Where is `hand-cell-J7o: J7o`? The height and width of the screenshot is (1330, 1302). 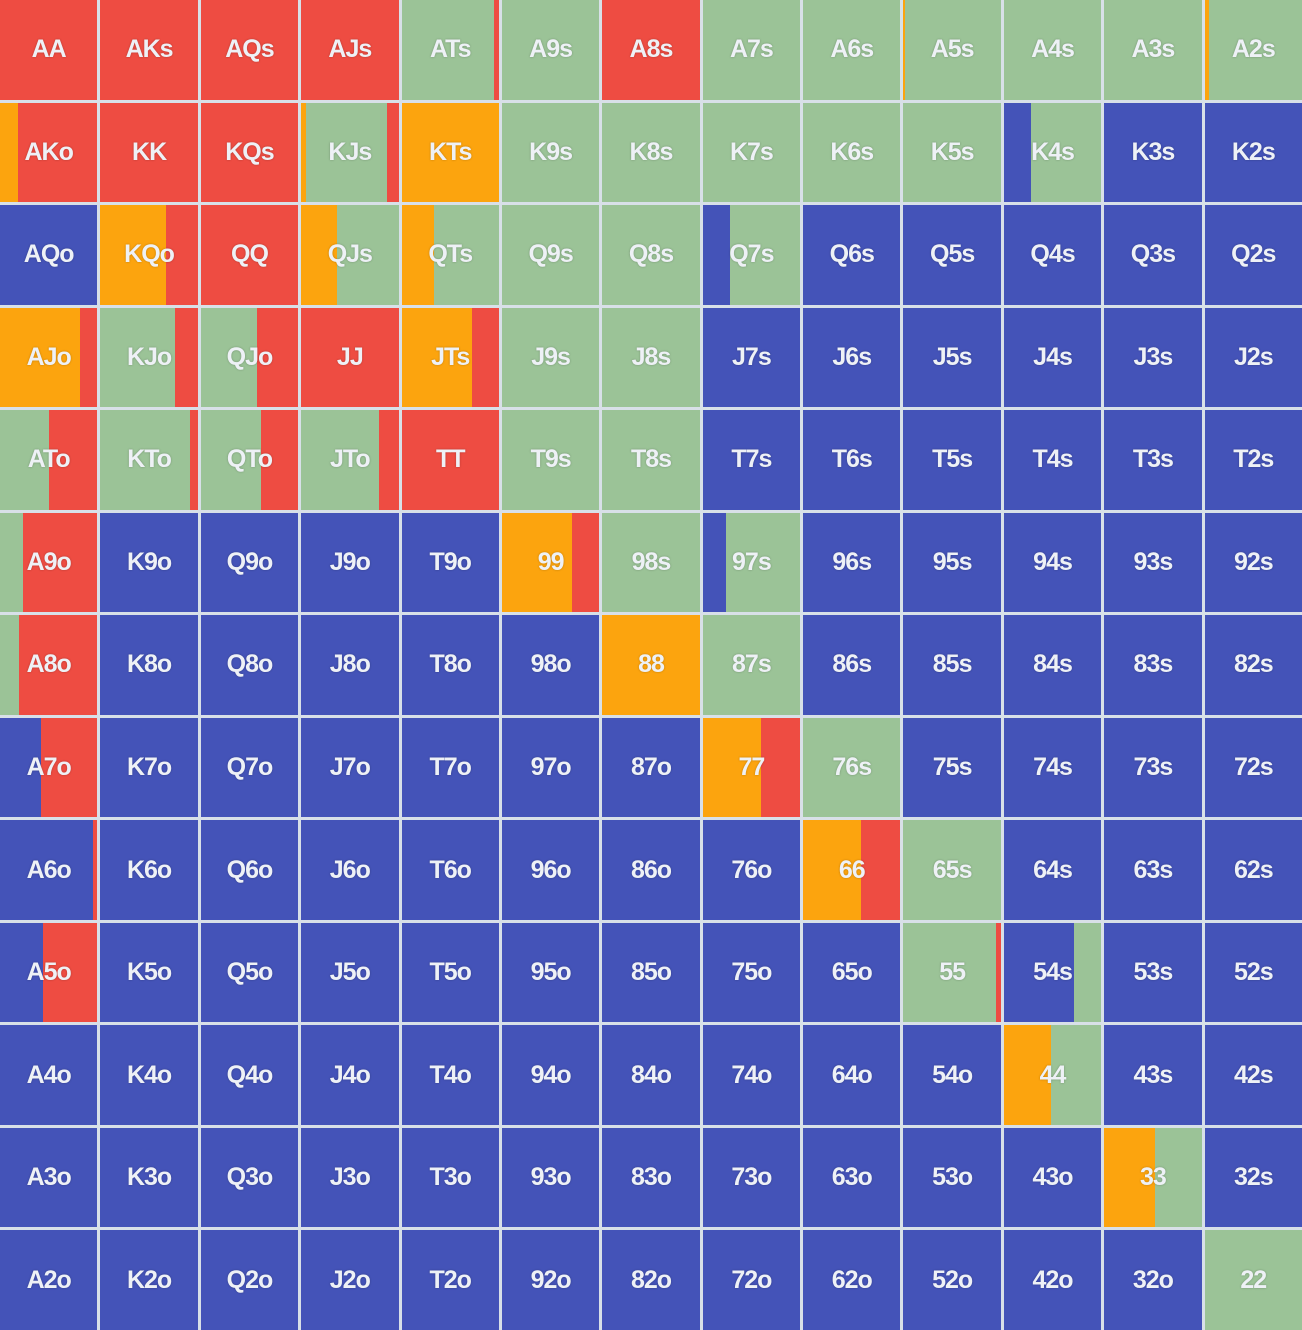 hand-cell-J7o: J7o is located at coordinates (350, 767).